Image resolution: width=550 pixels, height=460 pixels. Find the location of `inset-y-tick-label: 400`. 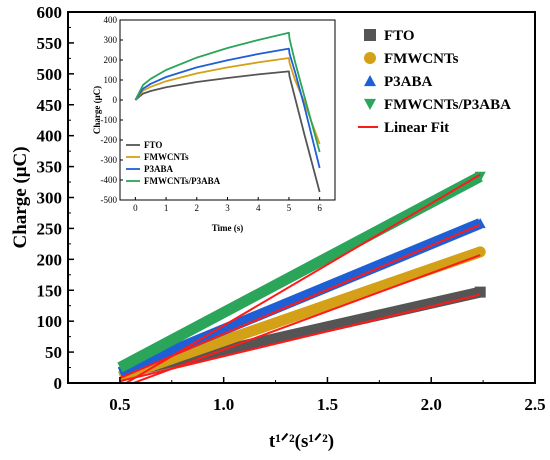

inset-y-tick-label: 400 is located at coordinates (111, 20).